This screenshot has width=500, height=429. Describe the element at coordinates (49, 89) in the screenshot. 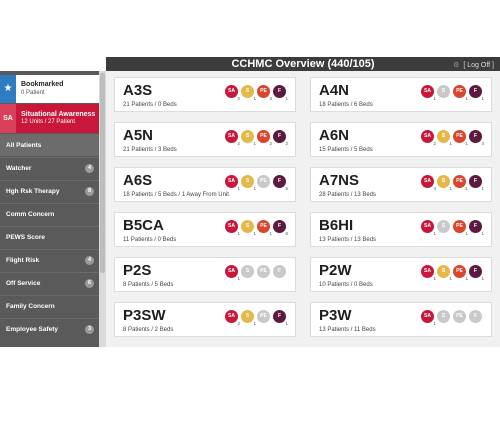

I see `sidebar-bookmarked: ★ Bookmarked 0 Patient` at that location.